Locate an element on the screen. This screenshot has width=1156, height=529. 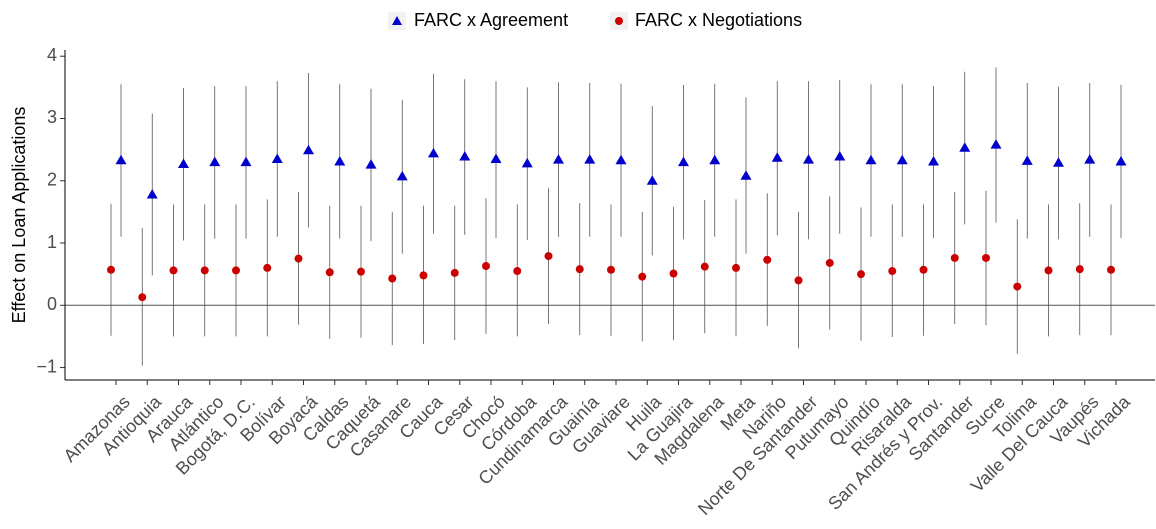
y-axis-title: Effect on Loan Applications is located at coordinates (19, 215).